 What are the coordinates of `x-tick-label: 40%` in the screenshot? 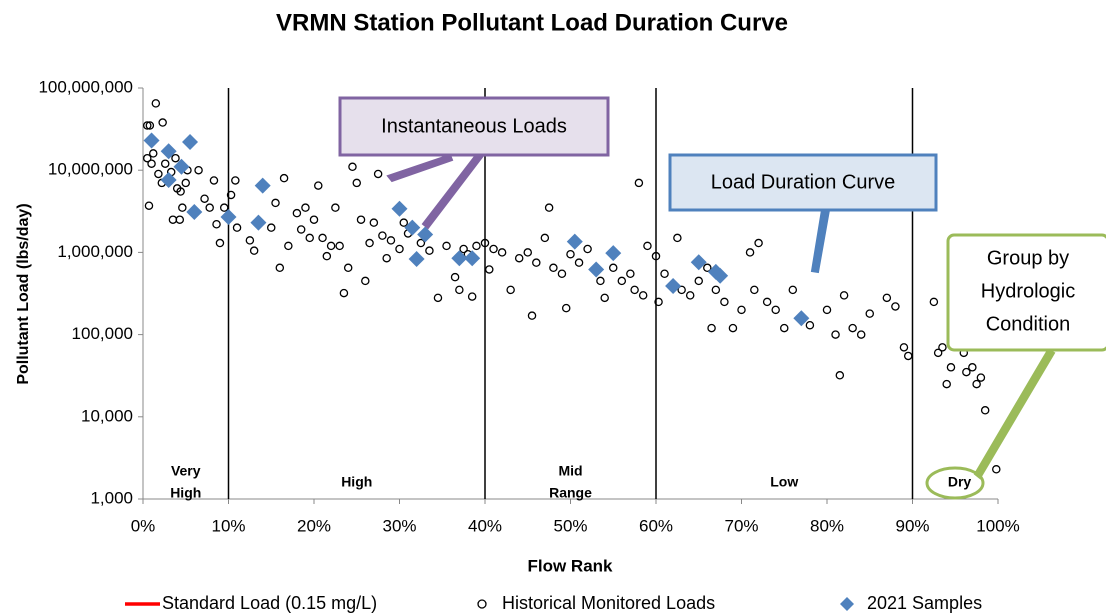 It's located at (485, 525).